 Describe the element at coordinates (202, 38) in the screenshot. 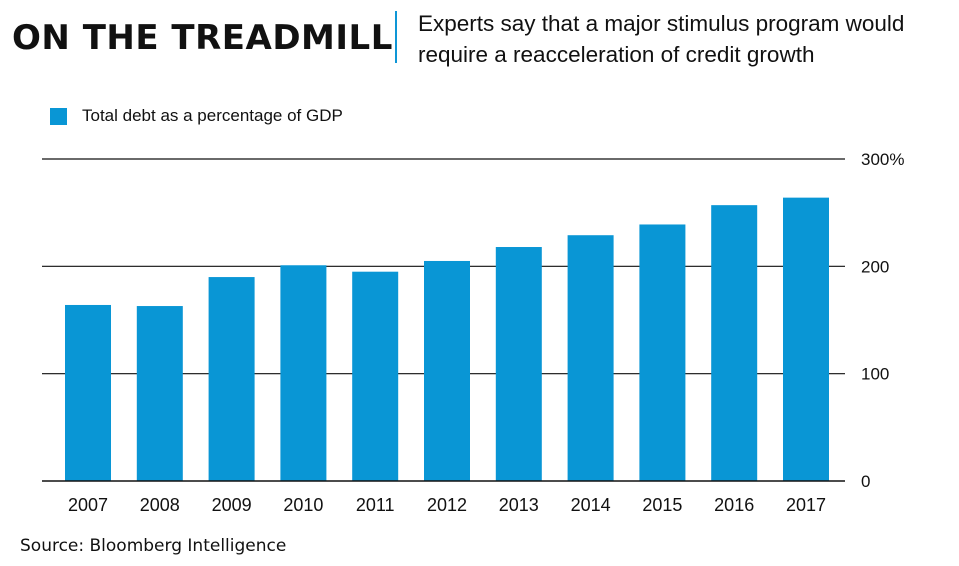

I see `chart-title: ON THE TREADMILL` at that location.